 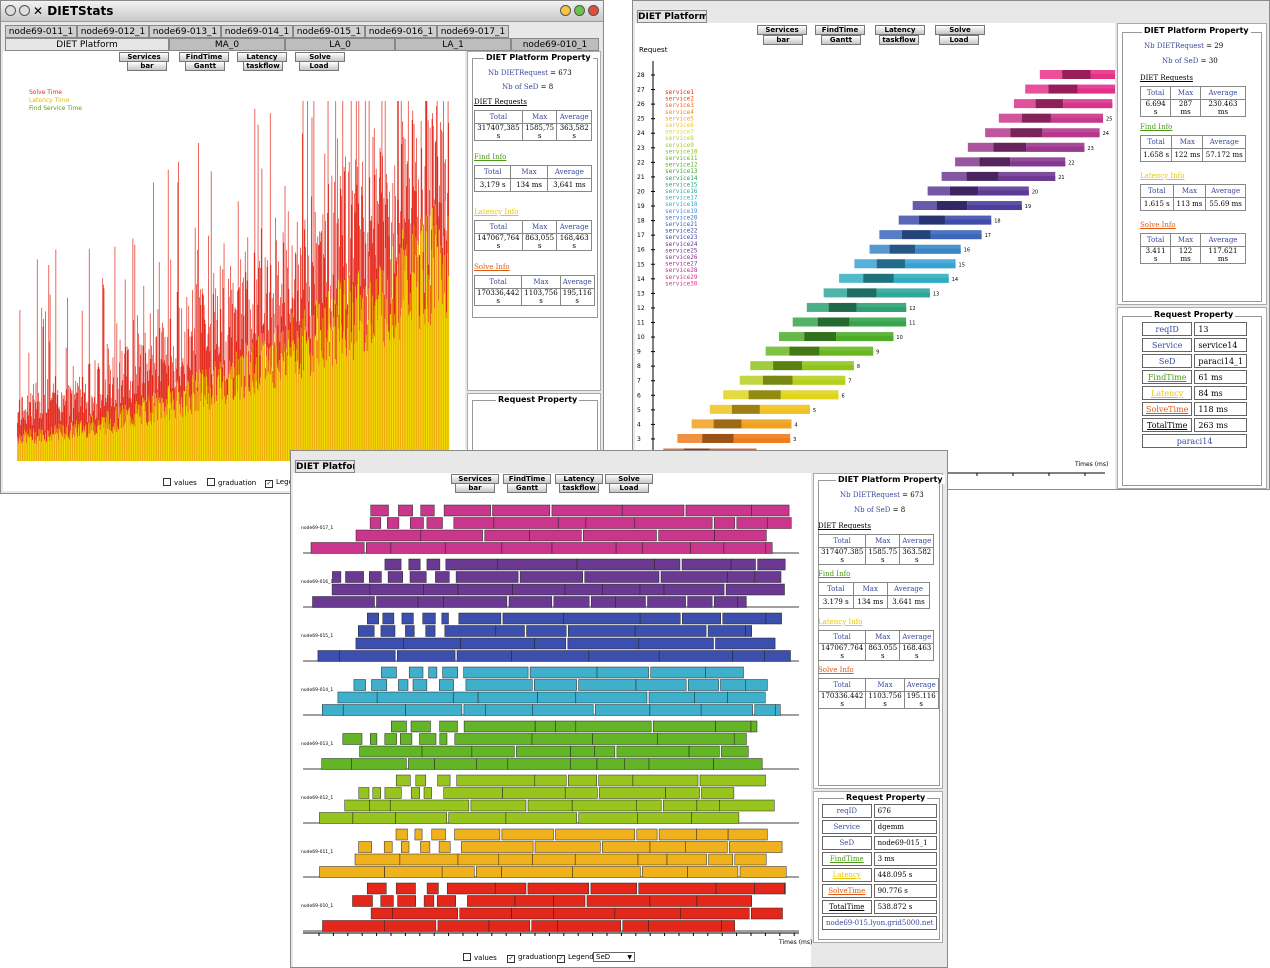 I want to click on tab-node69-016_1: node69-016_1, so click(x=401, y=31).